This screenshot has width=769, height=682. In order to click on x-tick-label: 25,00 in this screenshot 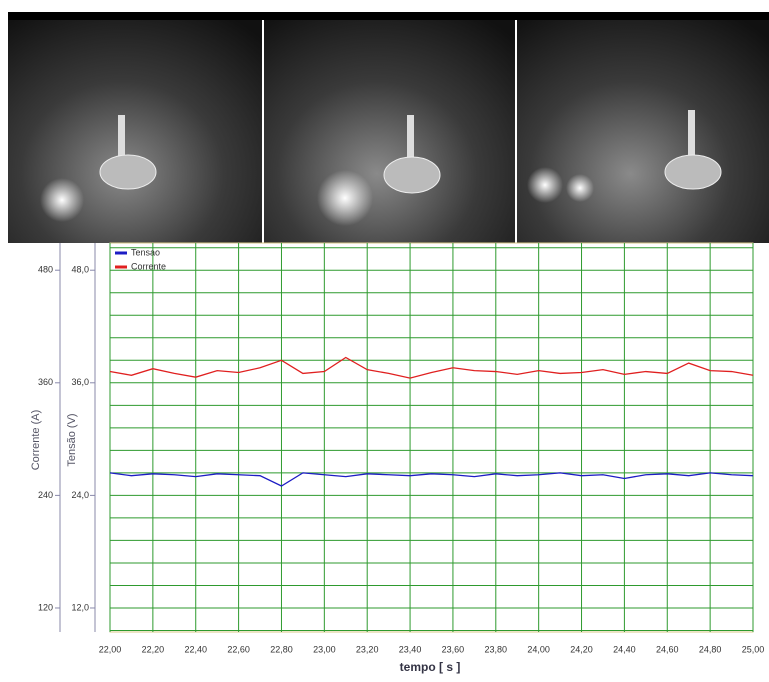, I will do `click(753, 649)`.